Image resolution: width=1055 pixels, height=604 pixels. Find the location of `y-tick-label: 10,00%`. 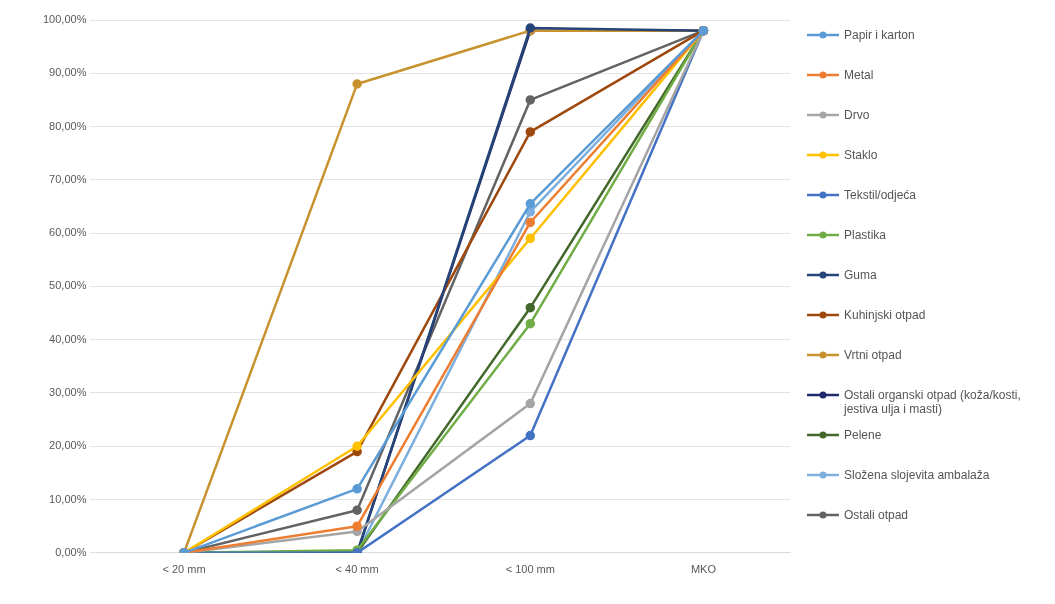

y-tick-label: 10,00% is located at coordinates (68, 498).